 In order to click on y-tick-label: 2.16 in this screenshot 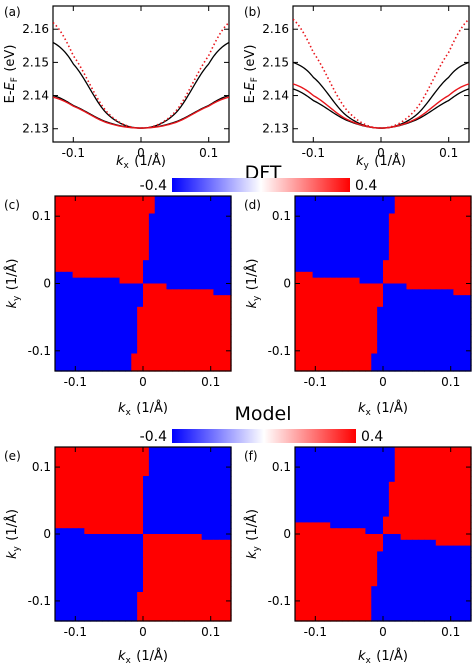, I will do `click(35, 29)`.